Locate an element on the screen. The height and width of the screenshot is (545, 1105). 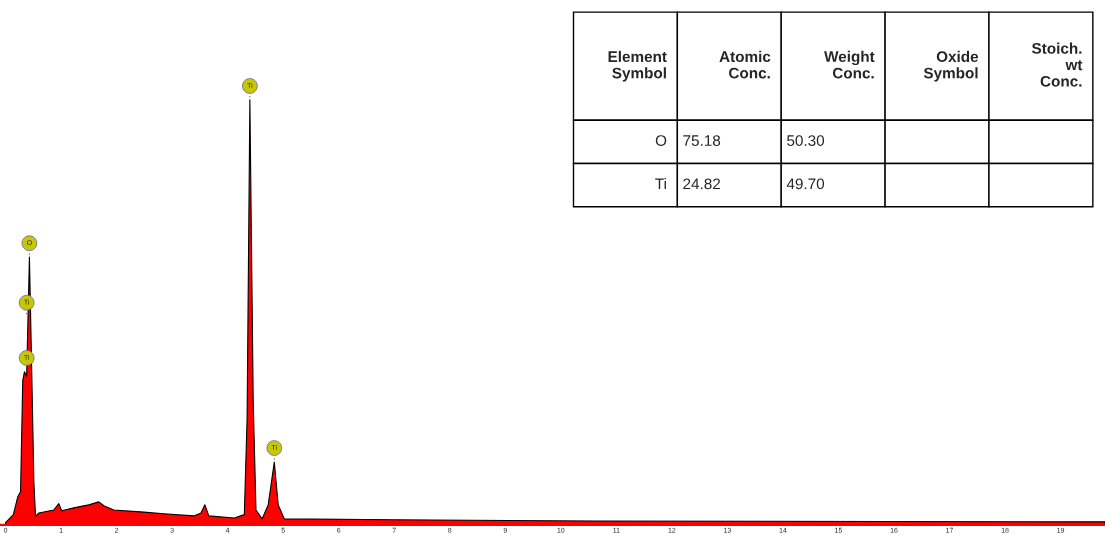
annotation: 75.18 is located at coordinates (702, 140).